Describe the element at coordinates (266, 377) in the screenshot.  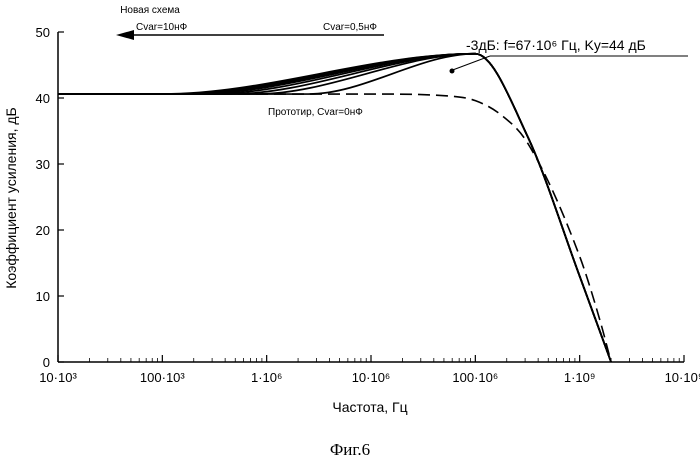
I see `x-tick-label: 1·10⁶` at that location.